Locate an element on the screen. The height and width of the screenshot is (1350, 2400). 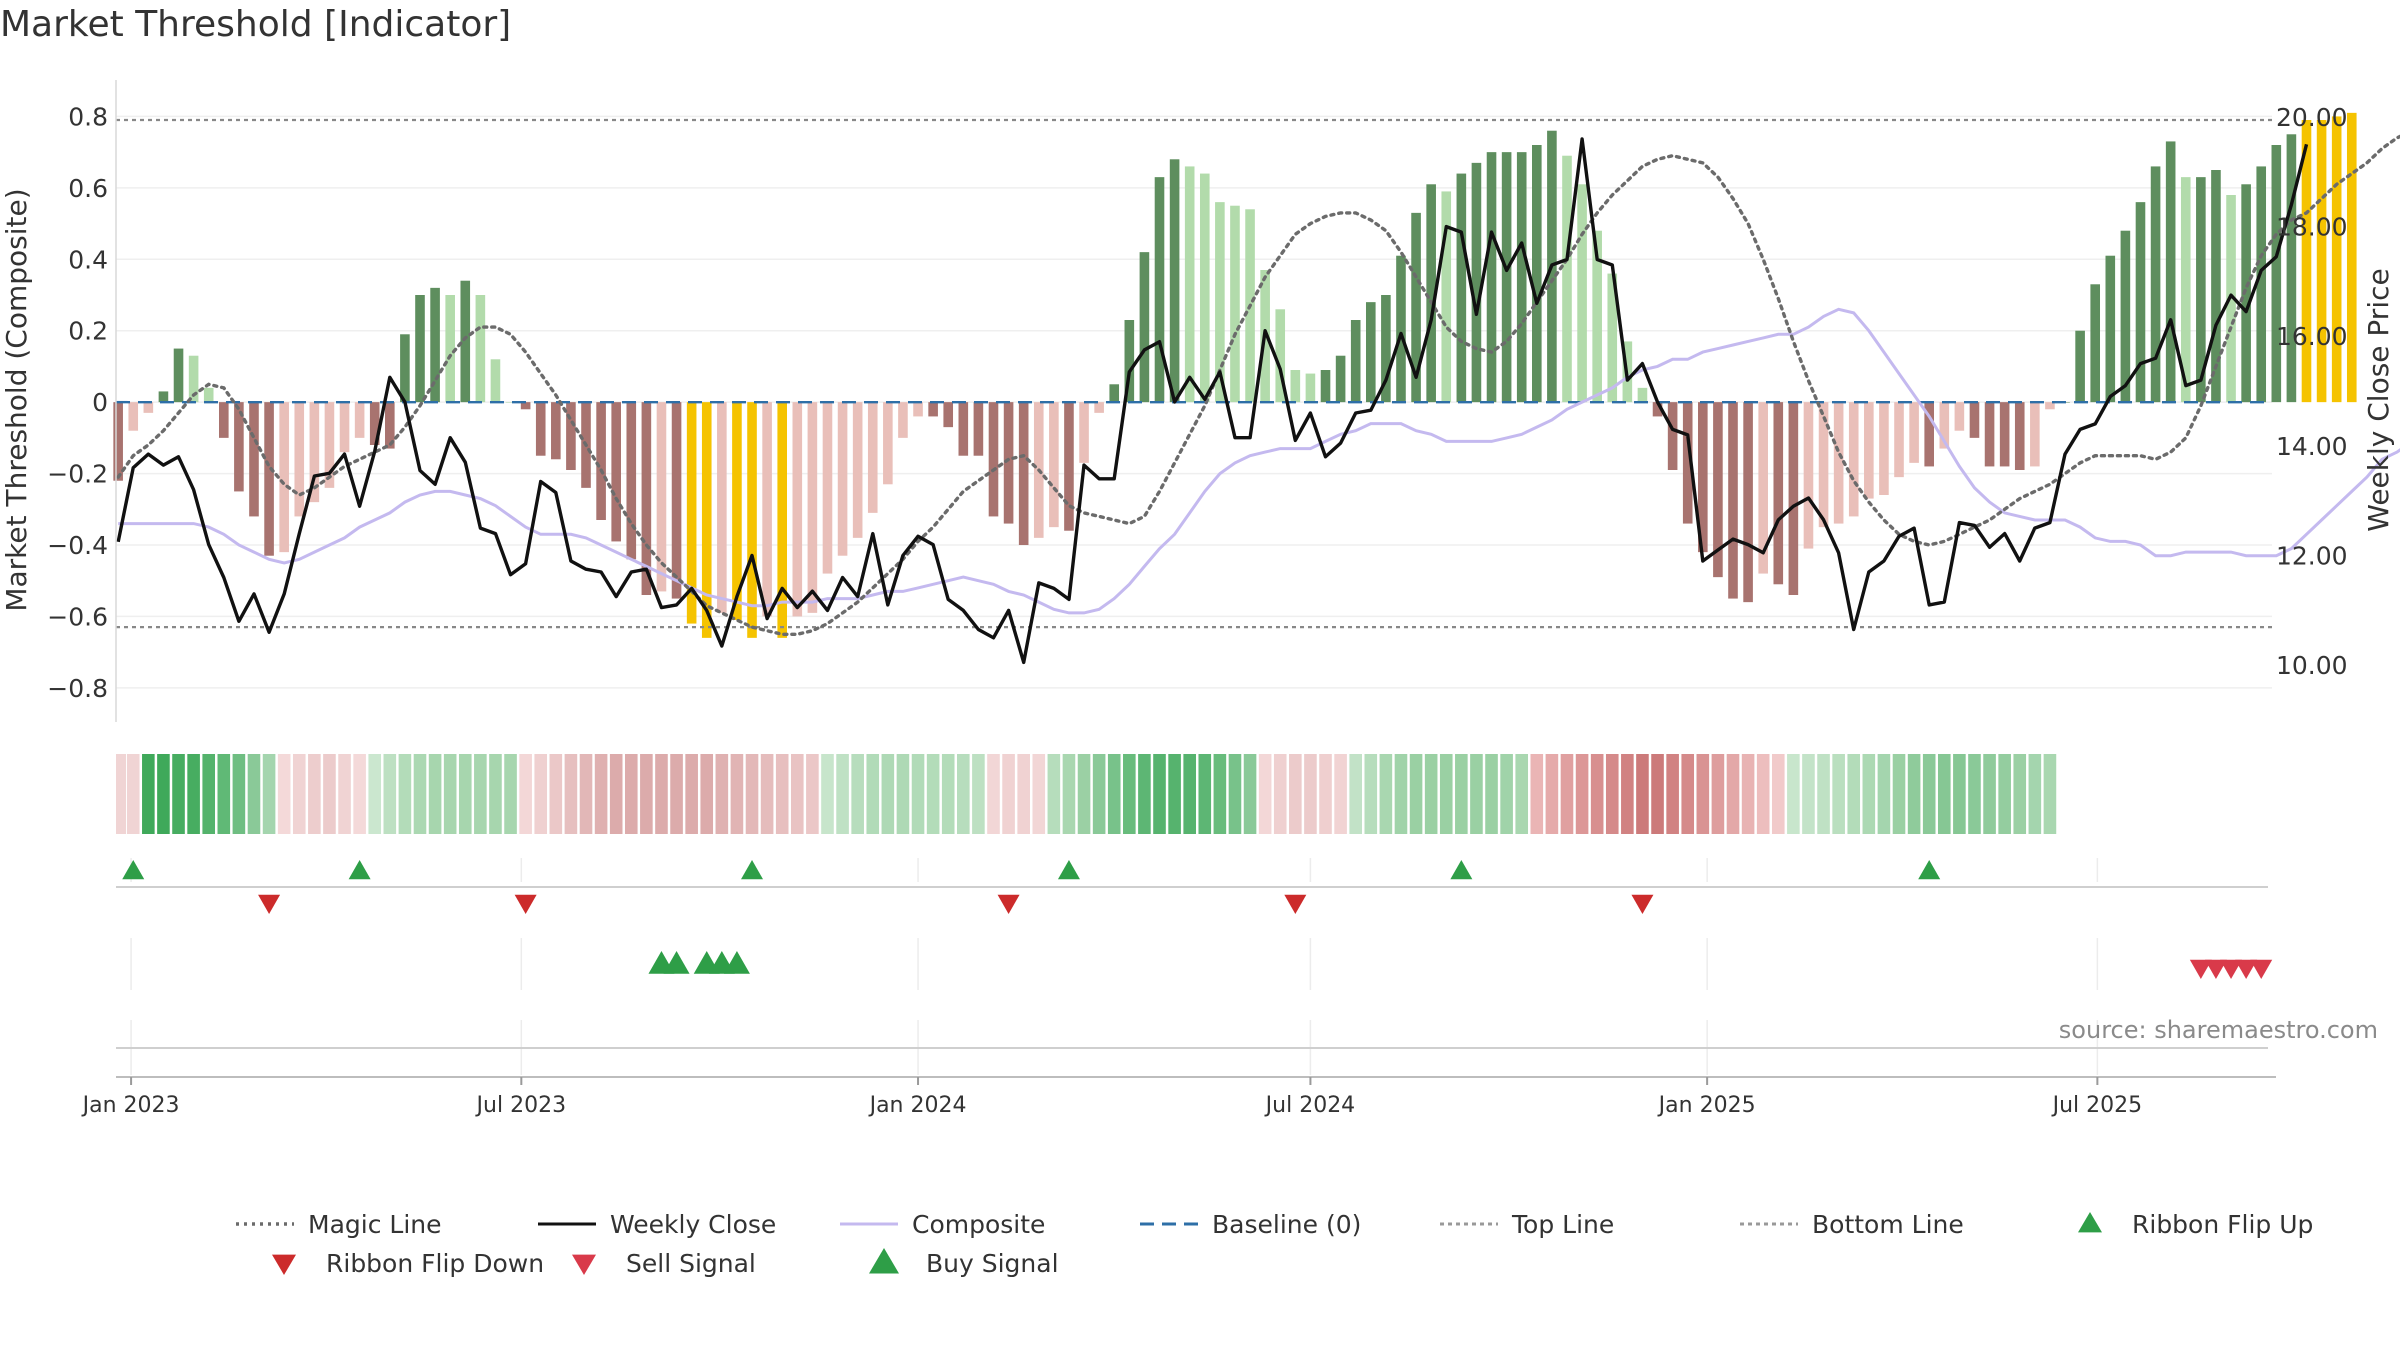
buy-signal-marker is located at coordinates (736, 962).